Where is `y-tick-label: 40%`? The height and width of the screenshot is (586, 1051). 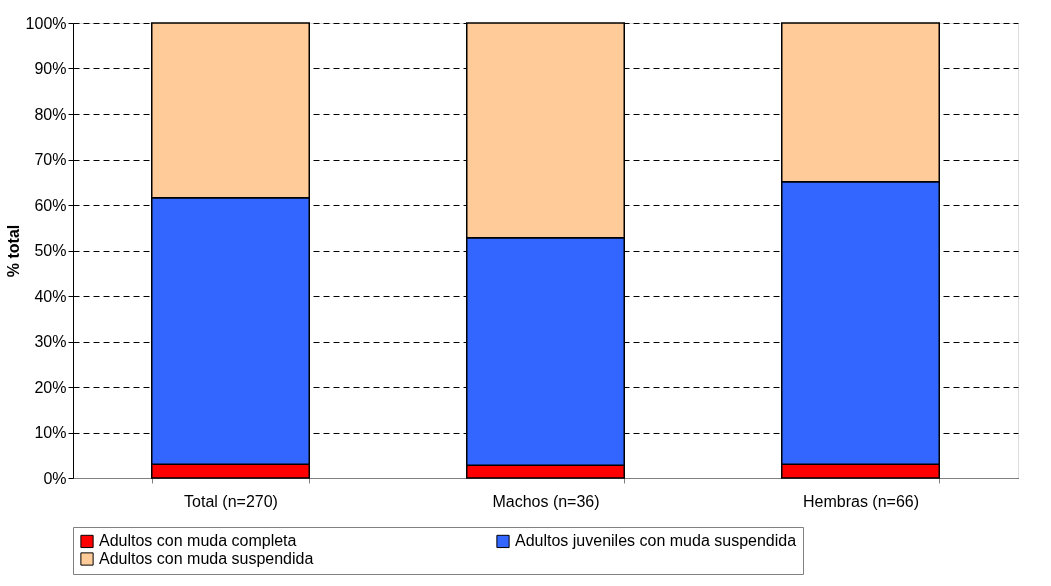
y-tick-label: 40% is located at coordinates (50, 296).